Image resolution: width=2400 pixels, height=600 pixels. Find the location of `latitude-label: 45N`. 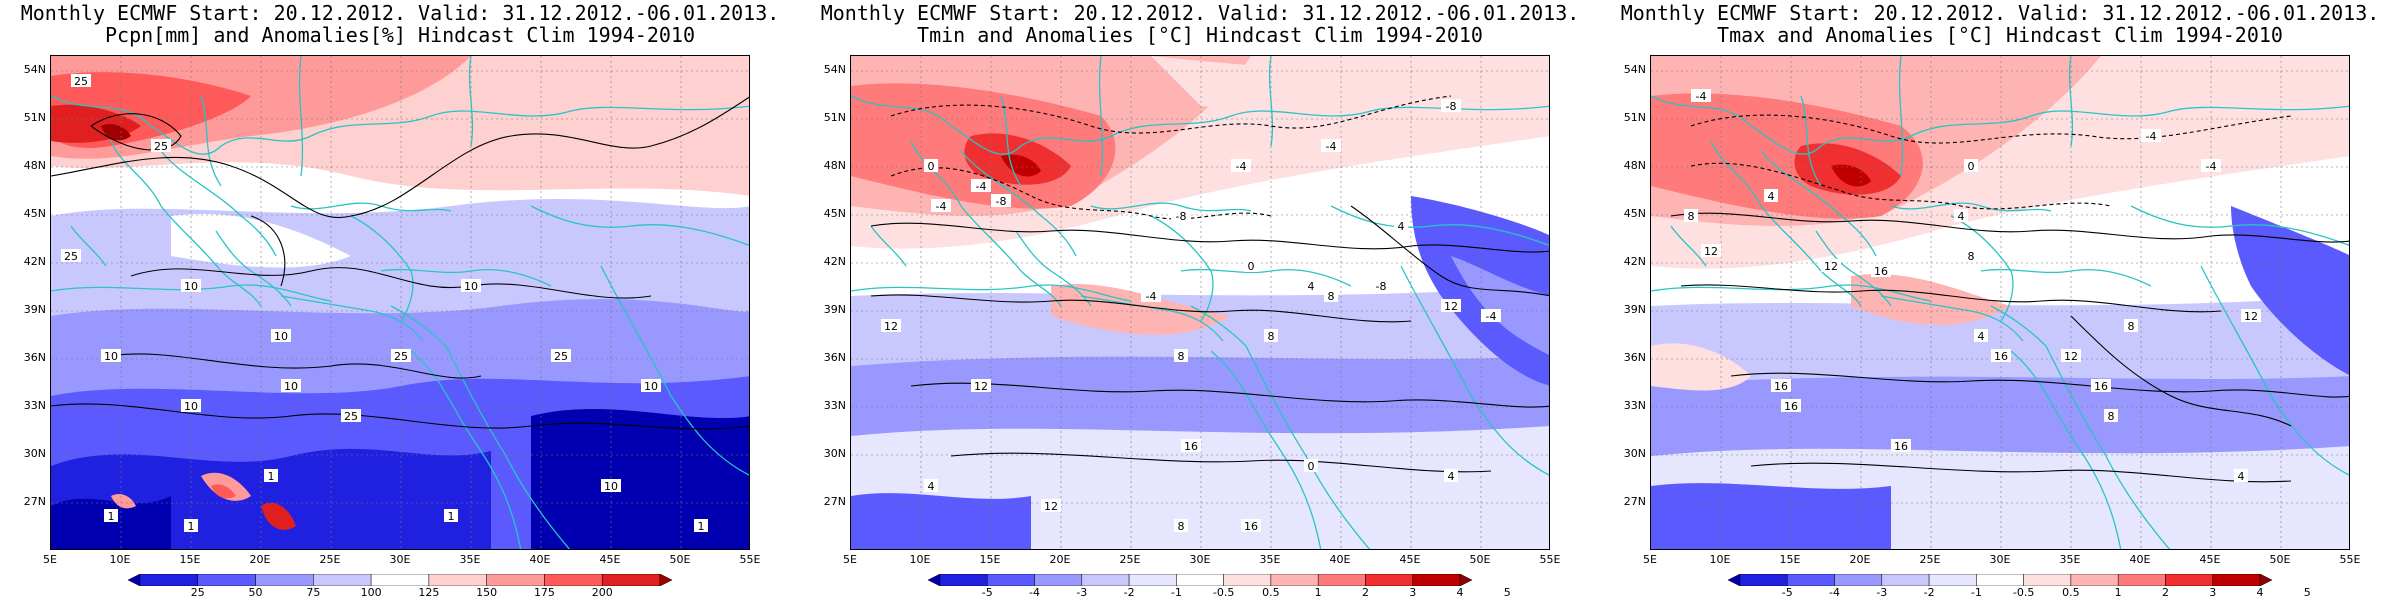

latitude-label: 45N is located at coordinates (834, 213).